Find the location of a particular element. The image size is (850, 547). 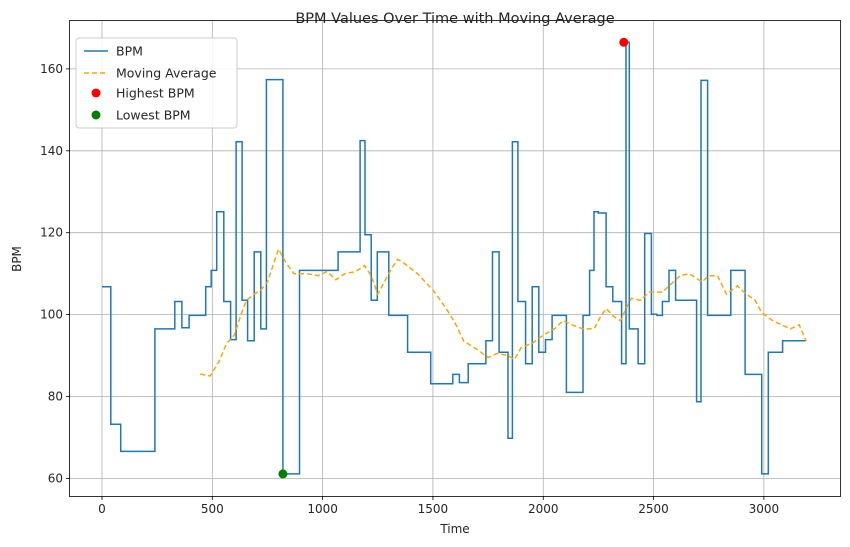

legend-marker-lowest is located at coordinates (96, 115).